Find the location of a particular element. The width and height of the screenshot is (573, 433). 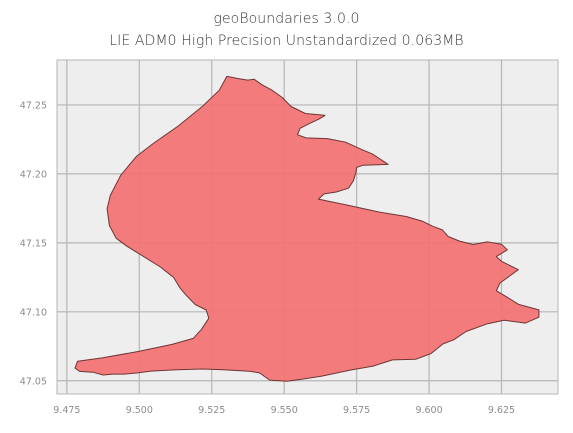

y-tick-label: 47.10 is located at coordinates (33, 312).